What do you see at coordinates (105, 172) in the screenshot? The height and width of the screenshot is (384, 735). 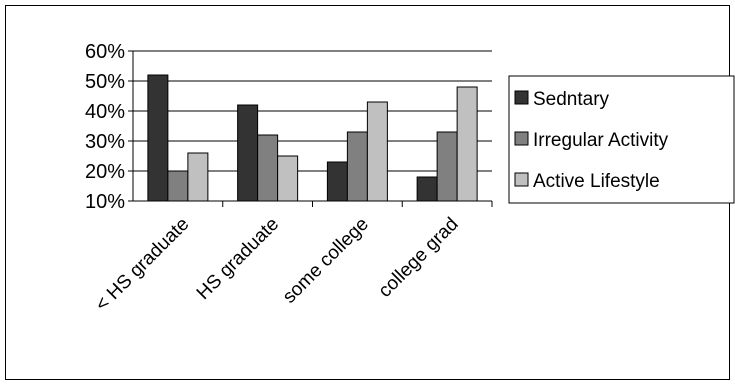 I see `y-tick-label: 20%` at bounding box center [105, 172].